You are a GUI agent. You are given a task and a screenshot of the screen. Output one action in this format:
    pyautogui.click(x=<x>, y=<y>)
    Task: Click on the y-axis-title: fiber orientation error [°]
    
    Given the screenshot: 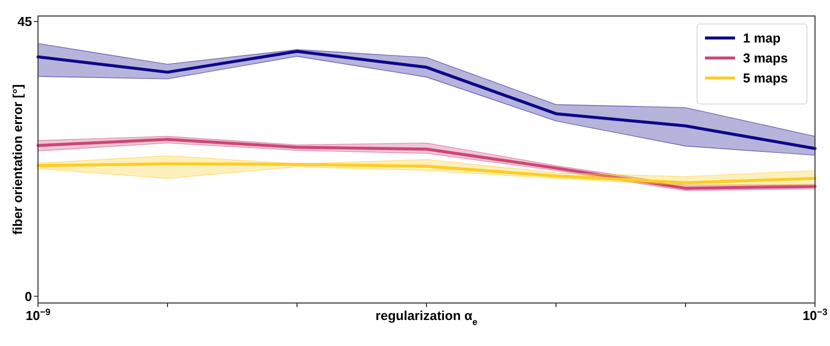 What is the action you would take?
    pyautogui.click(x=17, y=159)
    